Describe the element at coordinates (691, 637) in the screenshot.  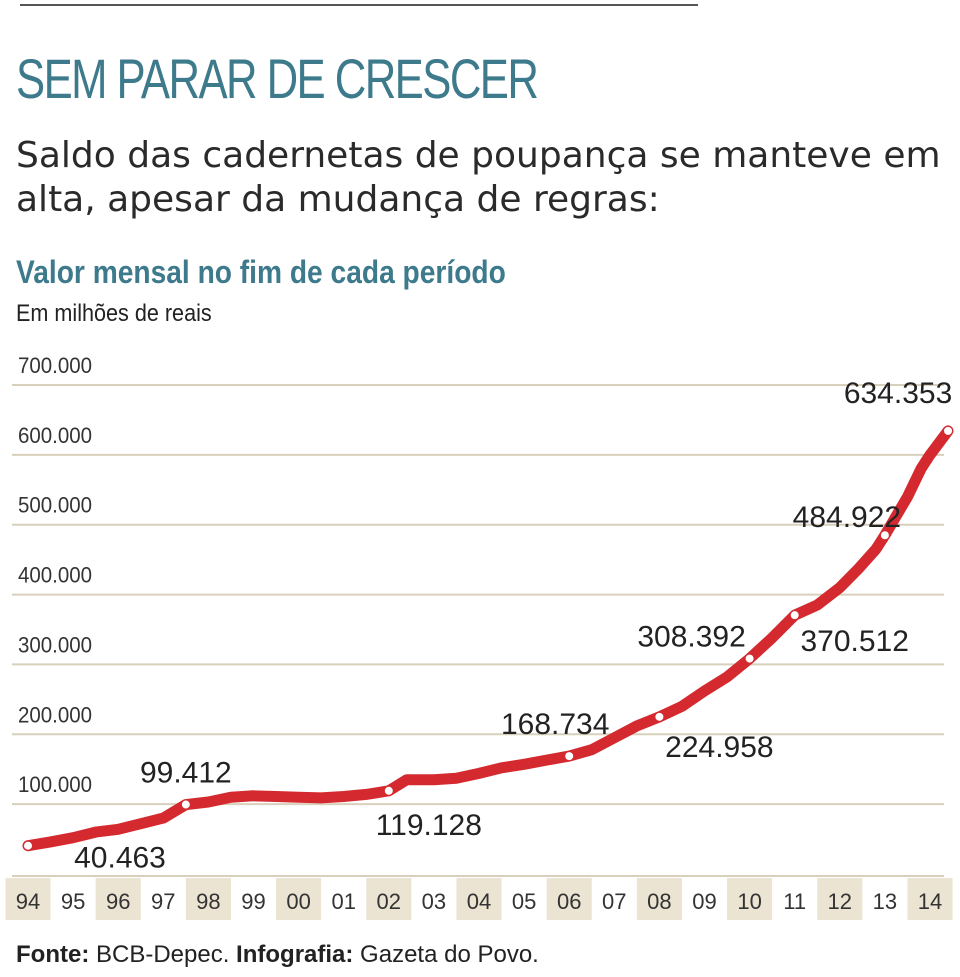
I see `data-label: 308.392` at that location.